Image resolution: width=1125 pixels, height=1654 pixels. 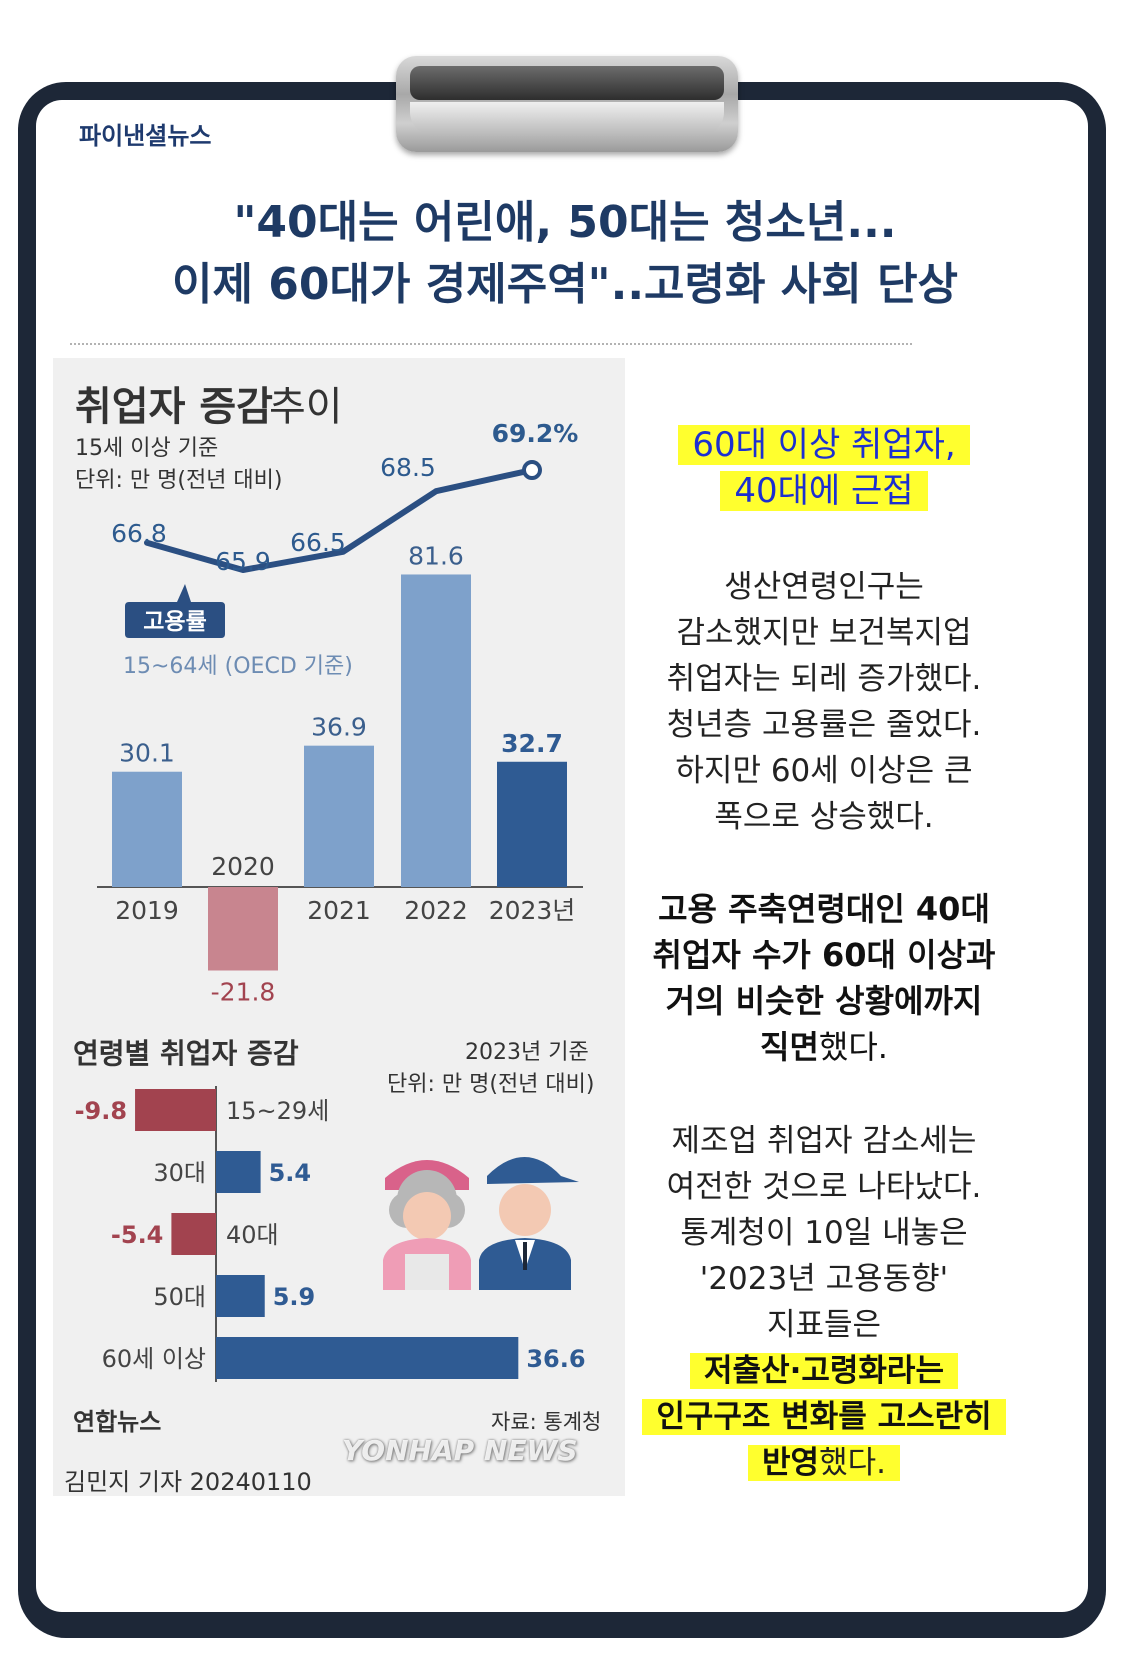 What do you see at coordinates (824, 1001) in the screenshot?
I see `paragraph-2-line: 거의 비슷한 상황에까지` at bounding box center [824, 1001].